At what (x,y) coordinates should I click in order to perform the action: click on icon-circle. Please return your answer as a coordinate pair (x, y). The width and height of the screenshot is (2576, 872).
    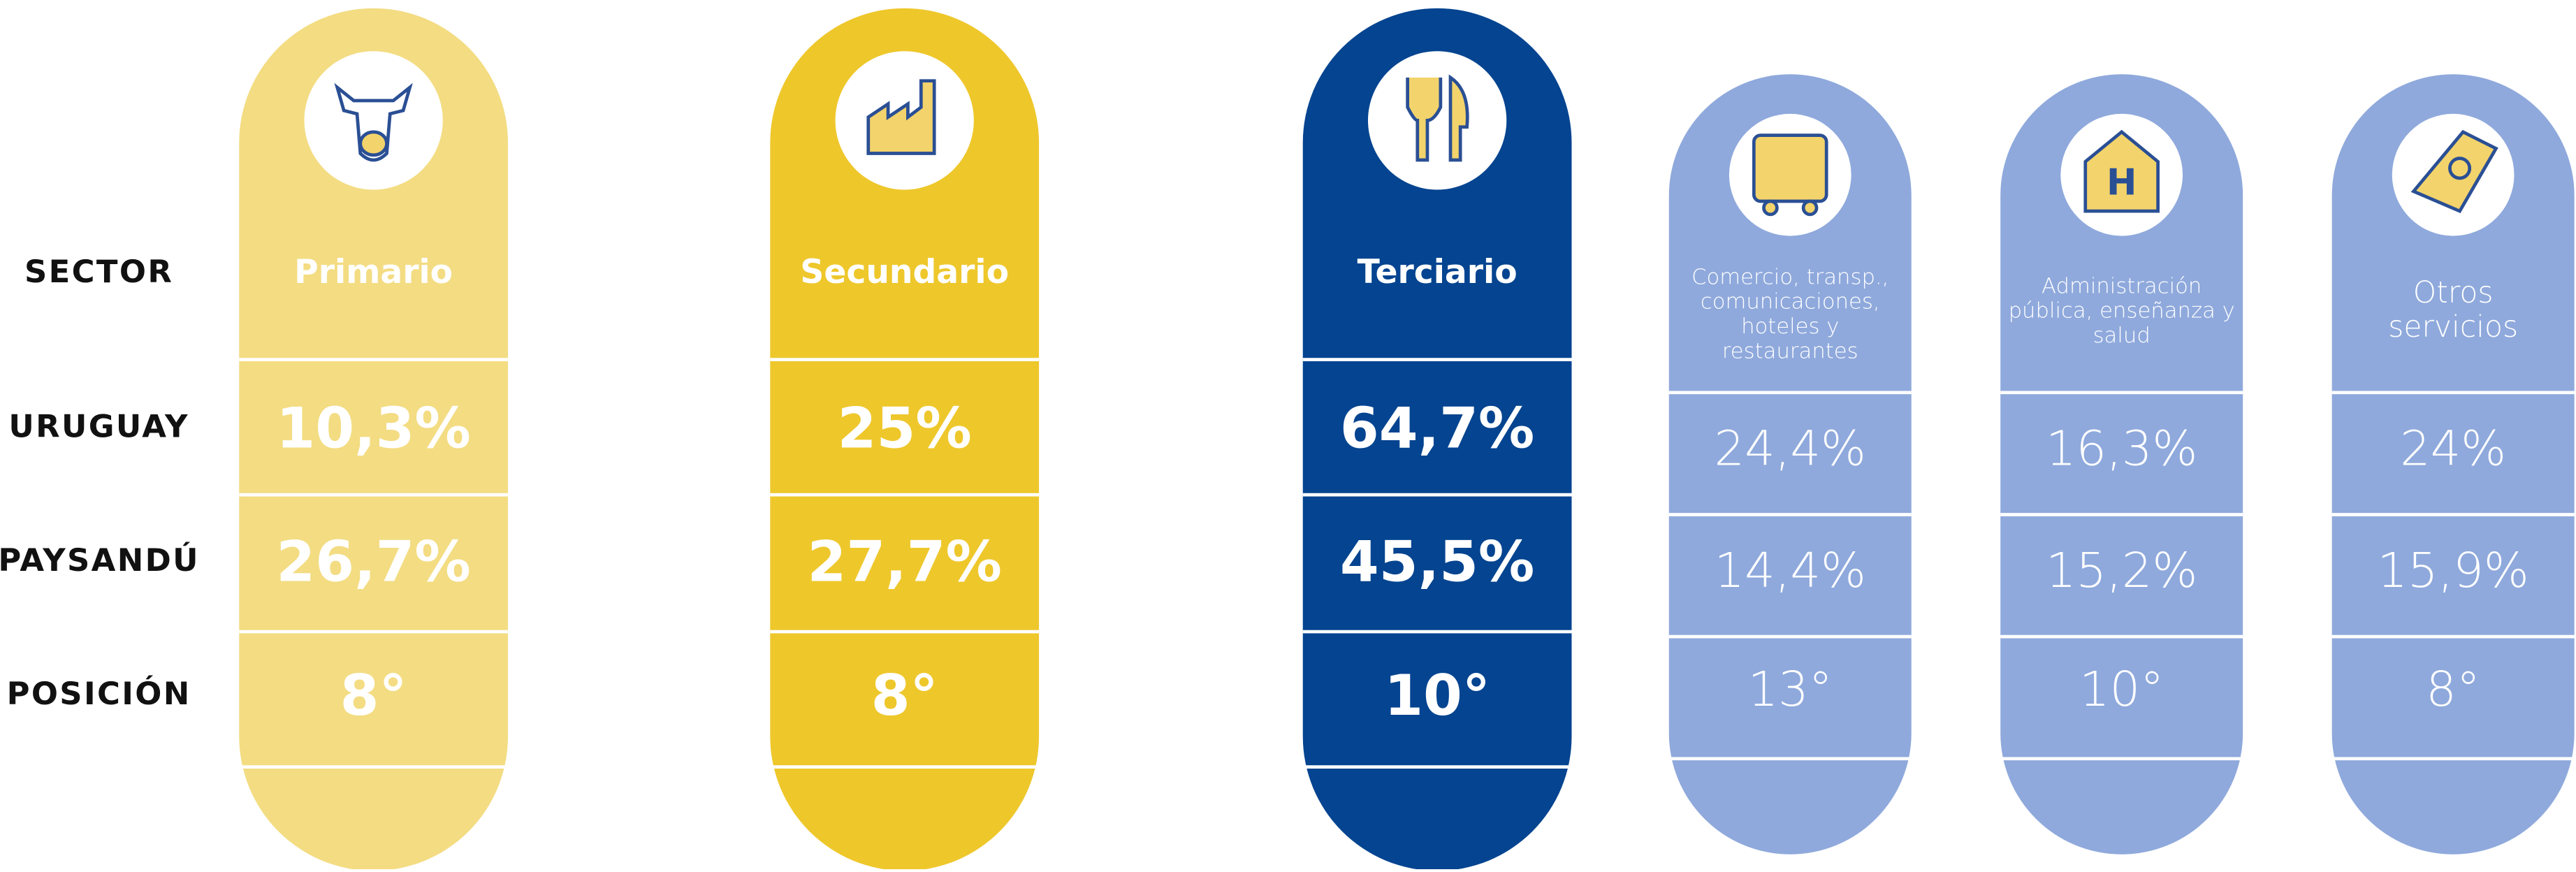
    Looking at the image, I should click on (1437, 120).